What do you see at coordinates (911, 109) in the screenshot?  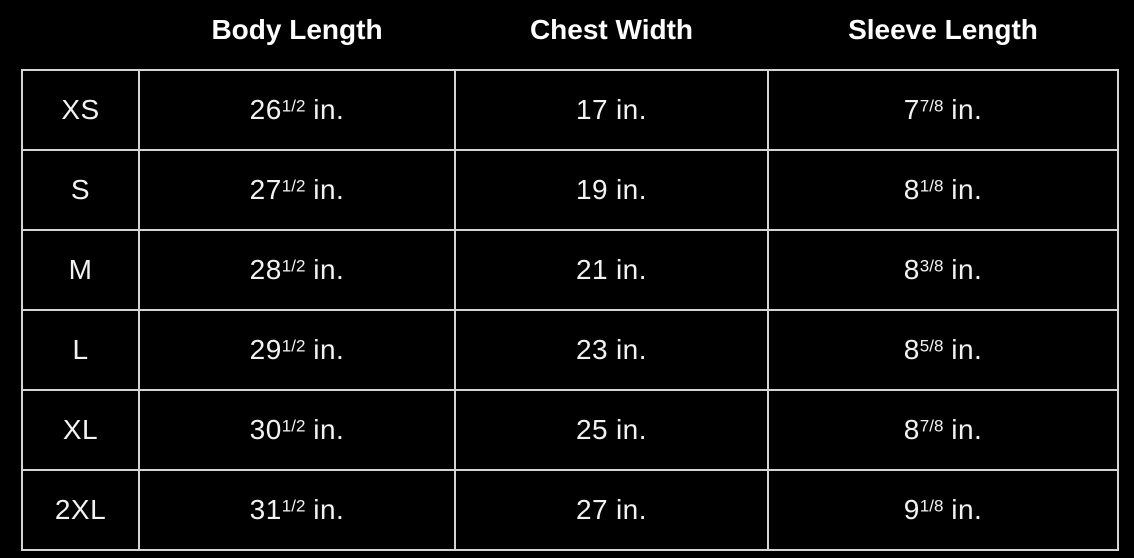 I see `measurement-value: 7` at bounding box center [911, 109].